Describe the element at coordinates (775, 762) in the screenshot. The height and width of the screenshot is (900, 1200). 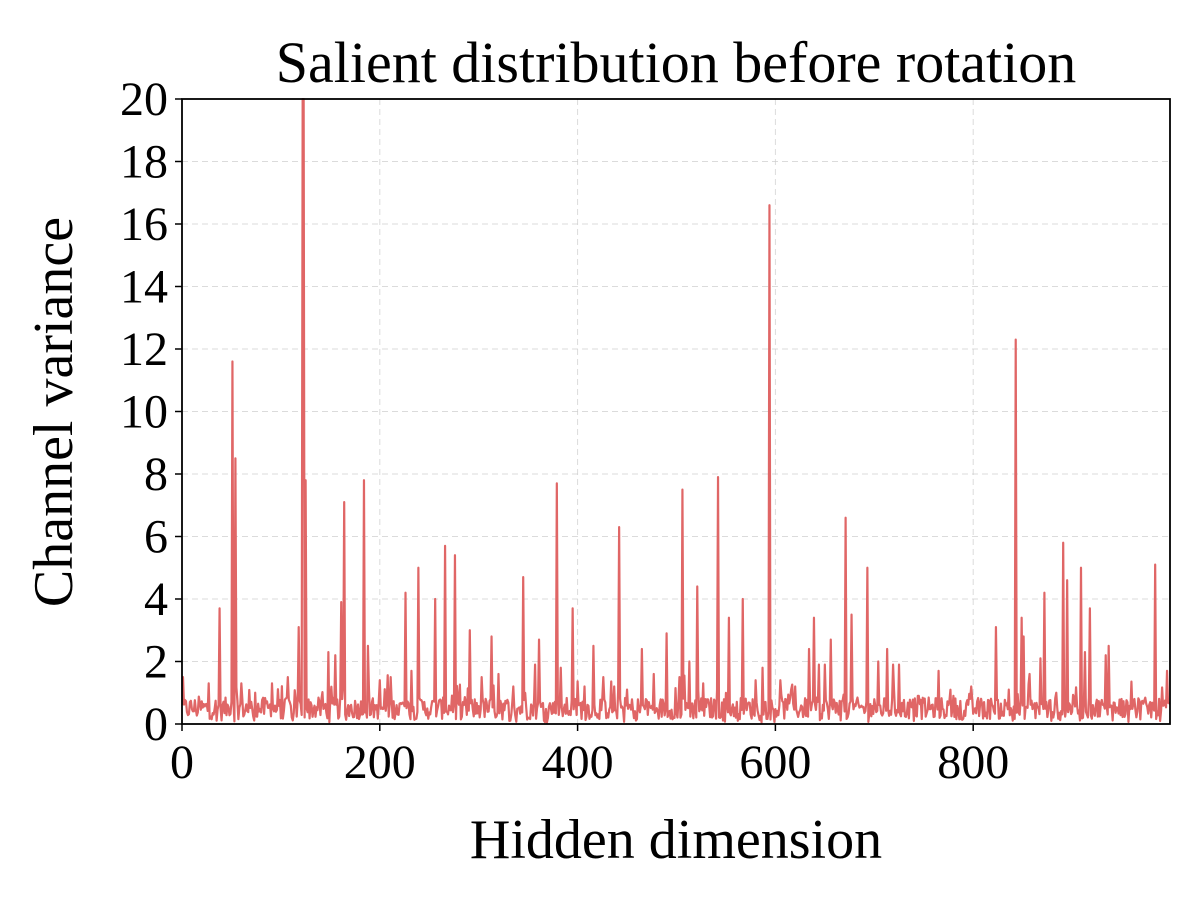
I see `x-tick-label: 600` at that location.